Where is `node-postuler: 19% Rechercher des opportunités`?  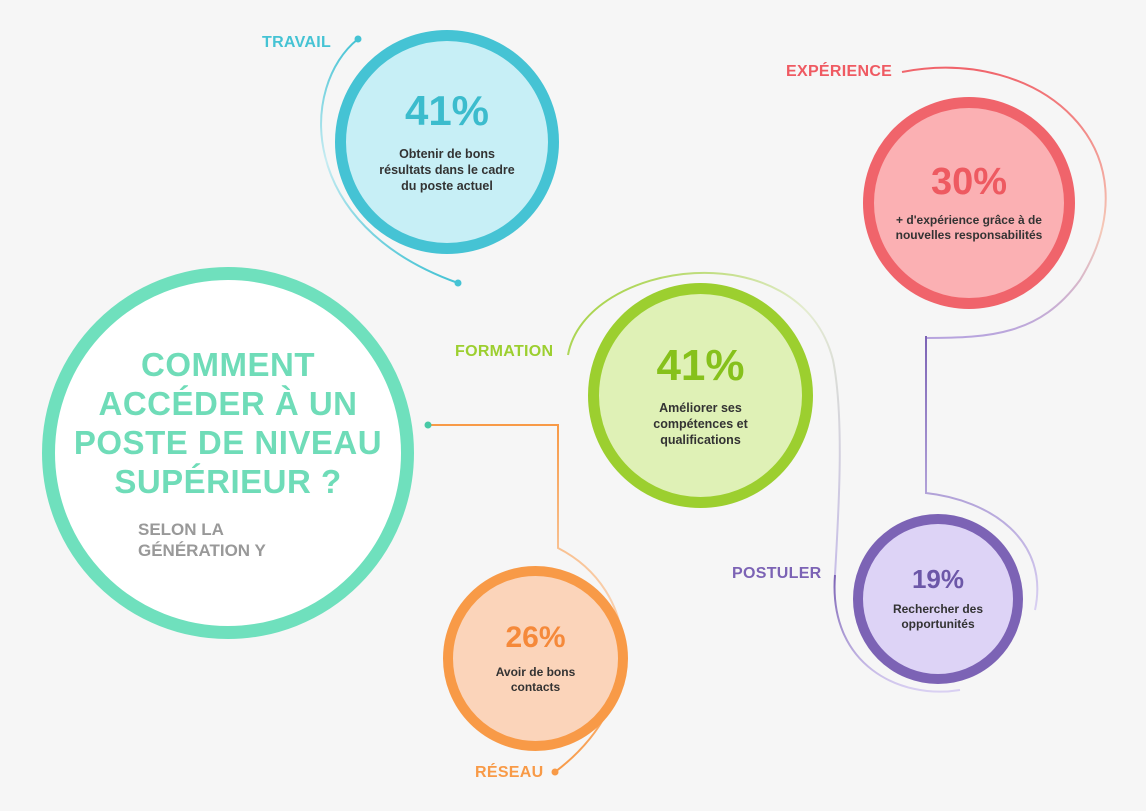 node-postuler: 19% Rechercher des opportunités is located at coordinates (938, 599).